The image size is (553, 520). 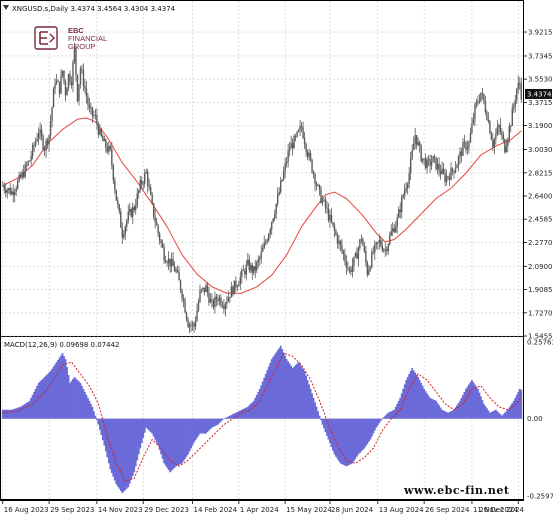 I want to click on time-tick-label: 26 Dec 2024, so click(x=501, y=510).